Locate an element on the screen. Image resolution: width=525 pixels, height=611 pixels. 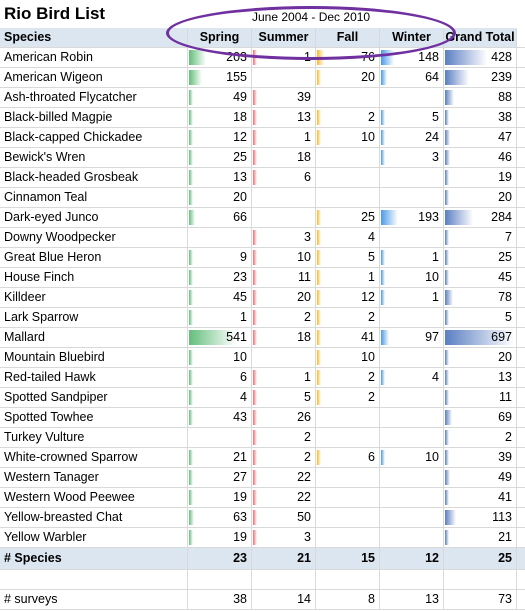
total-value-cell: 113 is located at coordinates (480, 517).